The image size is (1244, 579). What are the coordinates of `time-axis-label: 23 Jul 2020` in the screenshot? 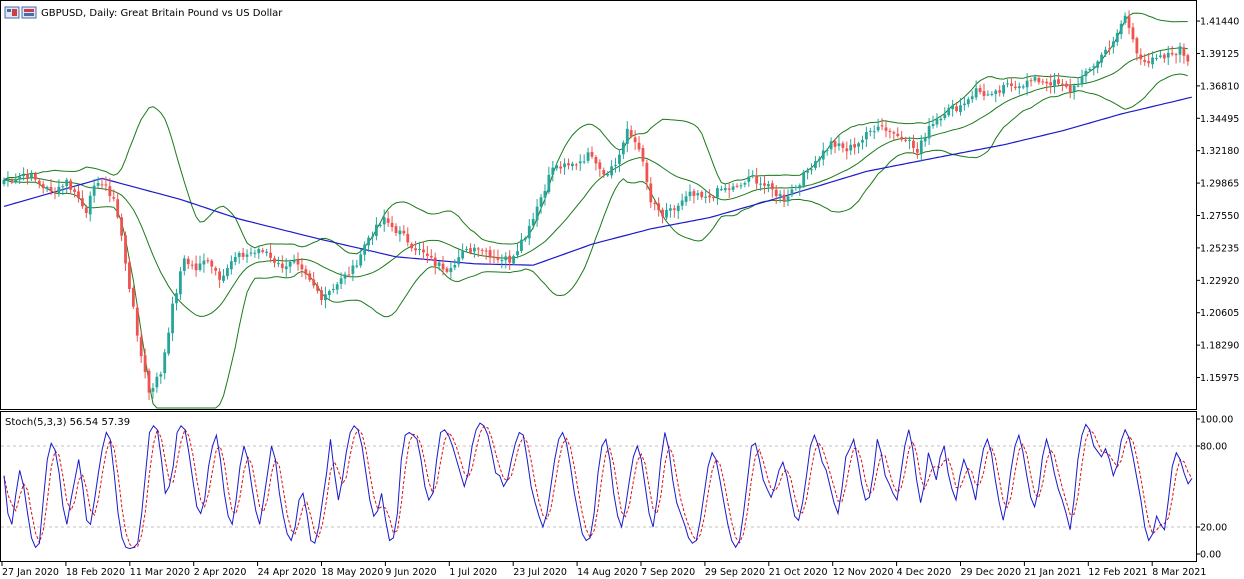 It's located at (540, 572).